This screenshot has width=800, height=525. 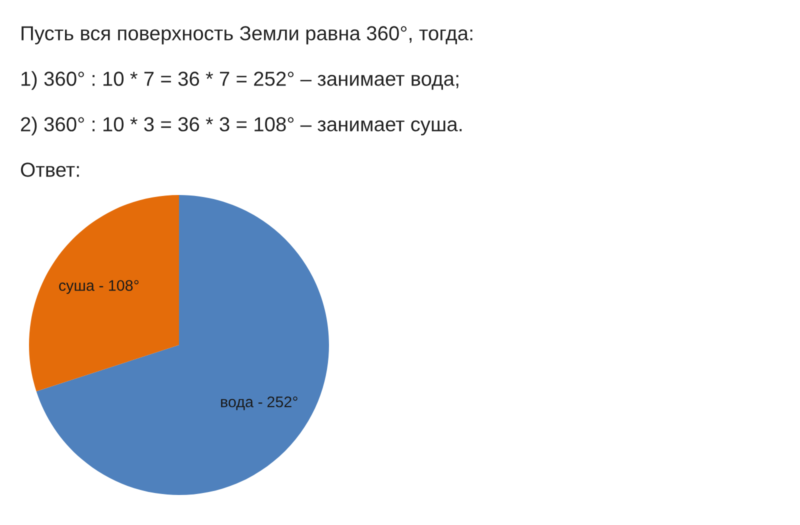 What do you see at coordinates (240, 80) in the screenshot?
I see `text: 1) 360° : 10 * 7 = 36 * 7 = 252° – занимает вода;` at bounding box center [240, 80].